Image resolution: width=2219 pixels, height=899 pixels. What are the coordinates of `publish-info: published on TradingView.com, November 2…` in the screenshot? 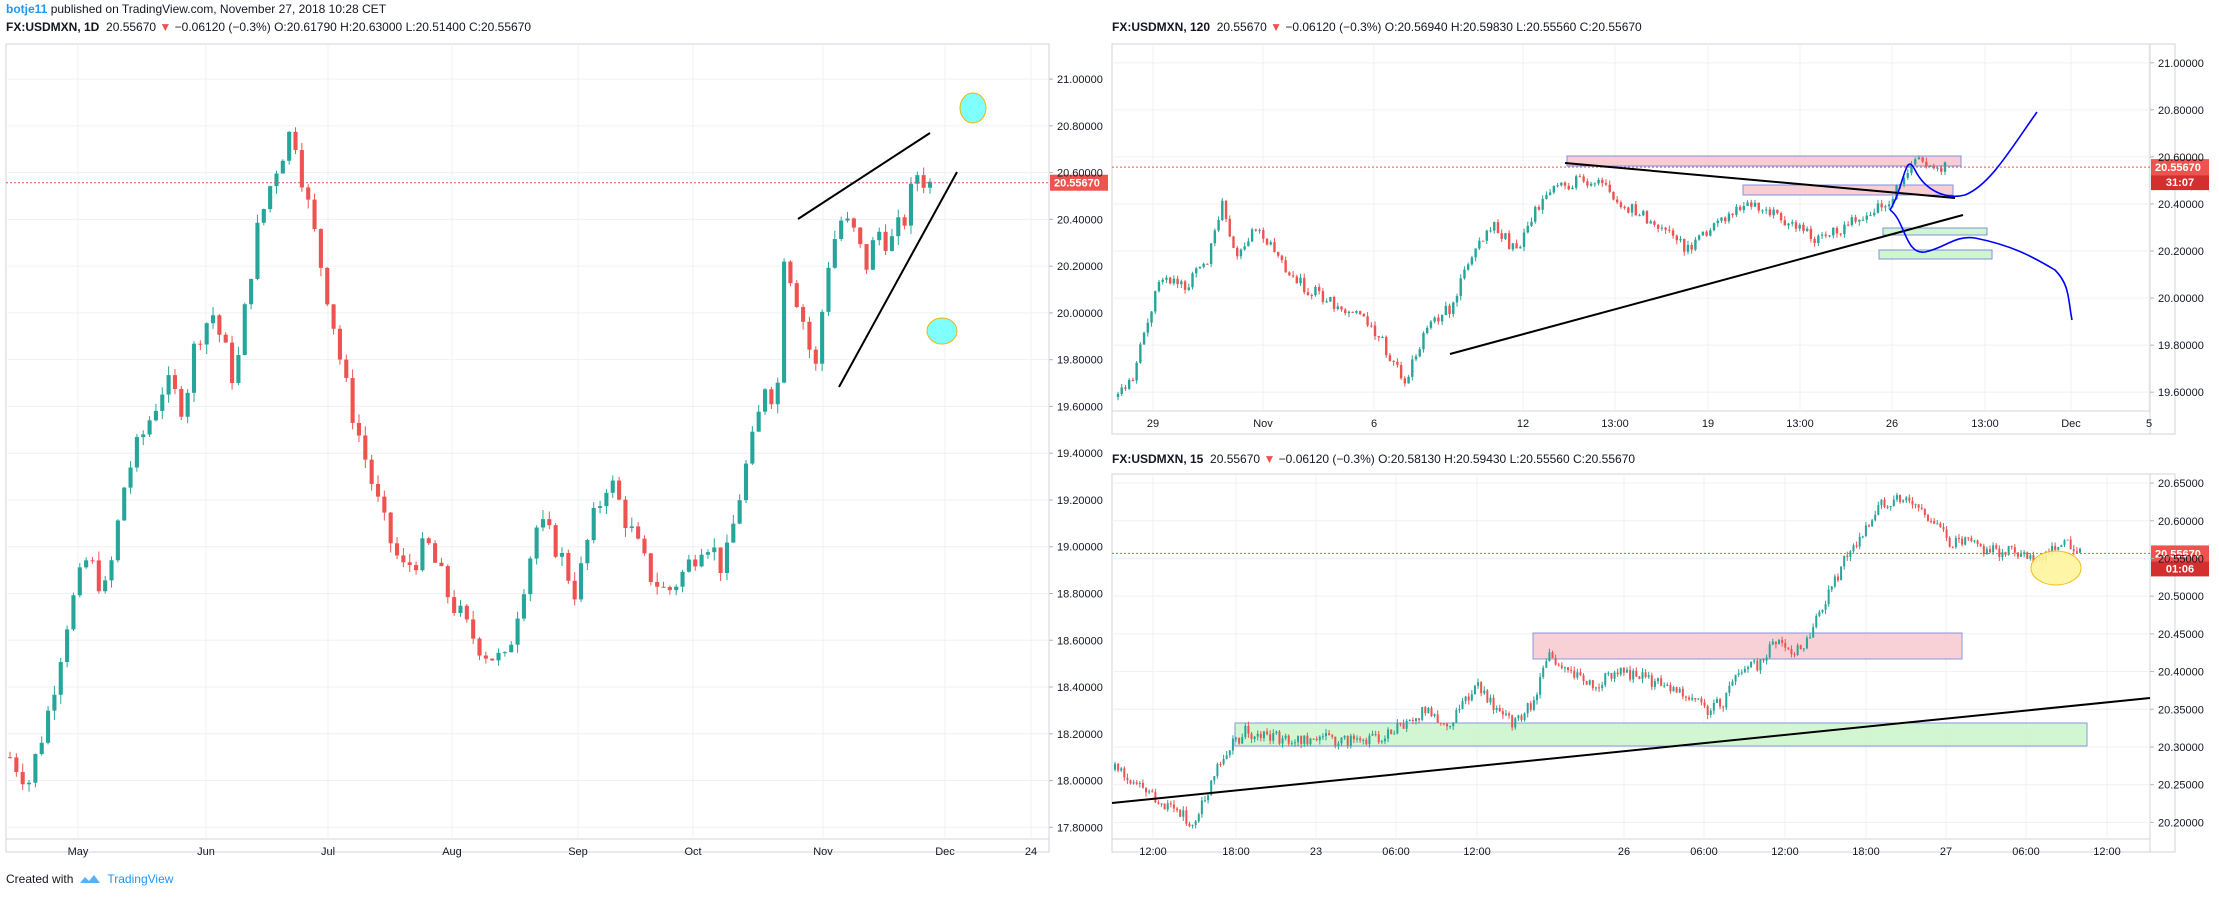 It's located at (218, 9).